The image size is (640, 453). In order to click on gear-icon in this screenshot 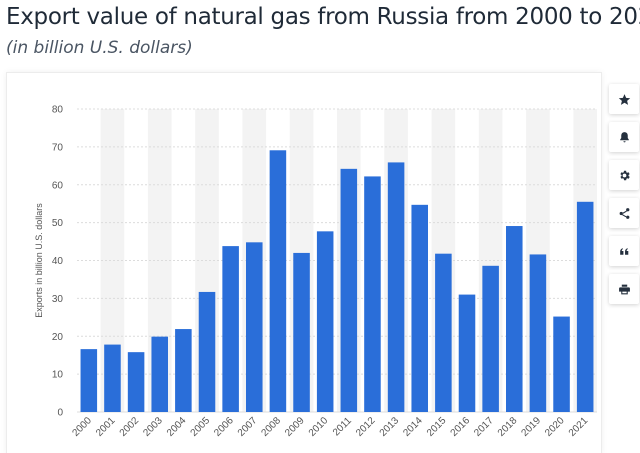, I will do `click(624, 175)`.